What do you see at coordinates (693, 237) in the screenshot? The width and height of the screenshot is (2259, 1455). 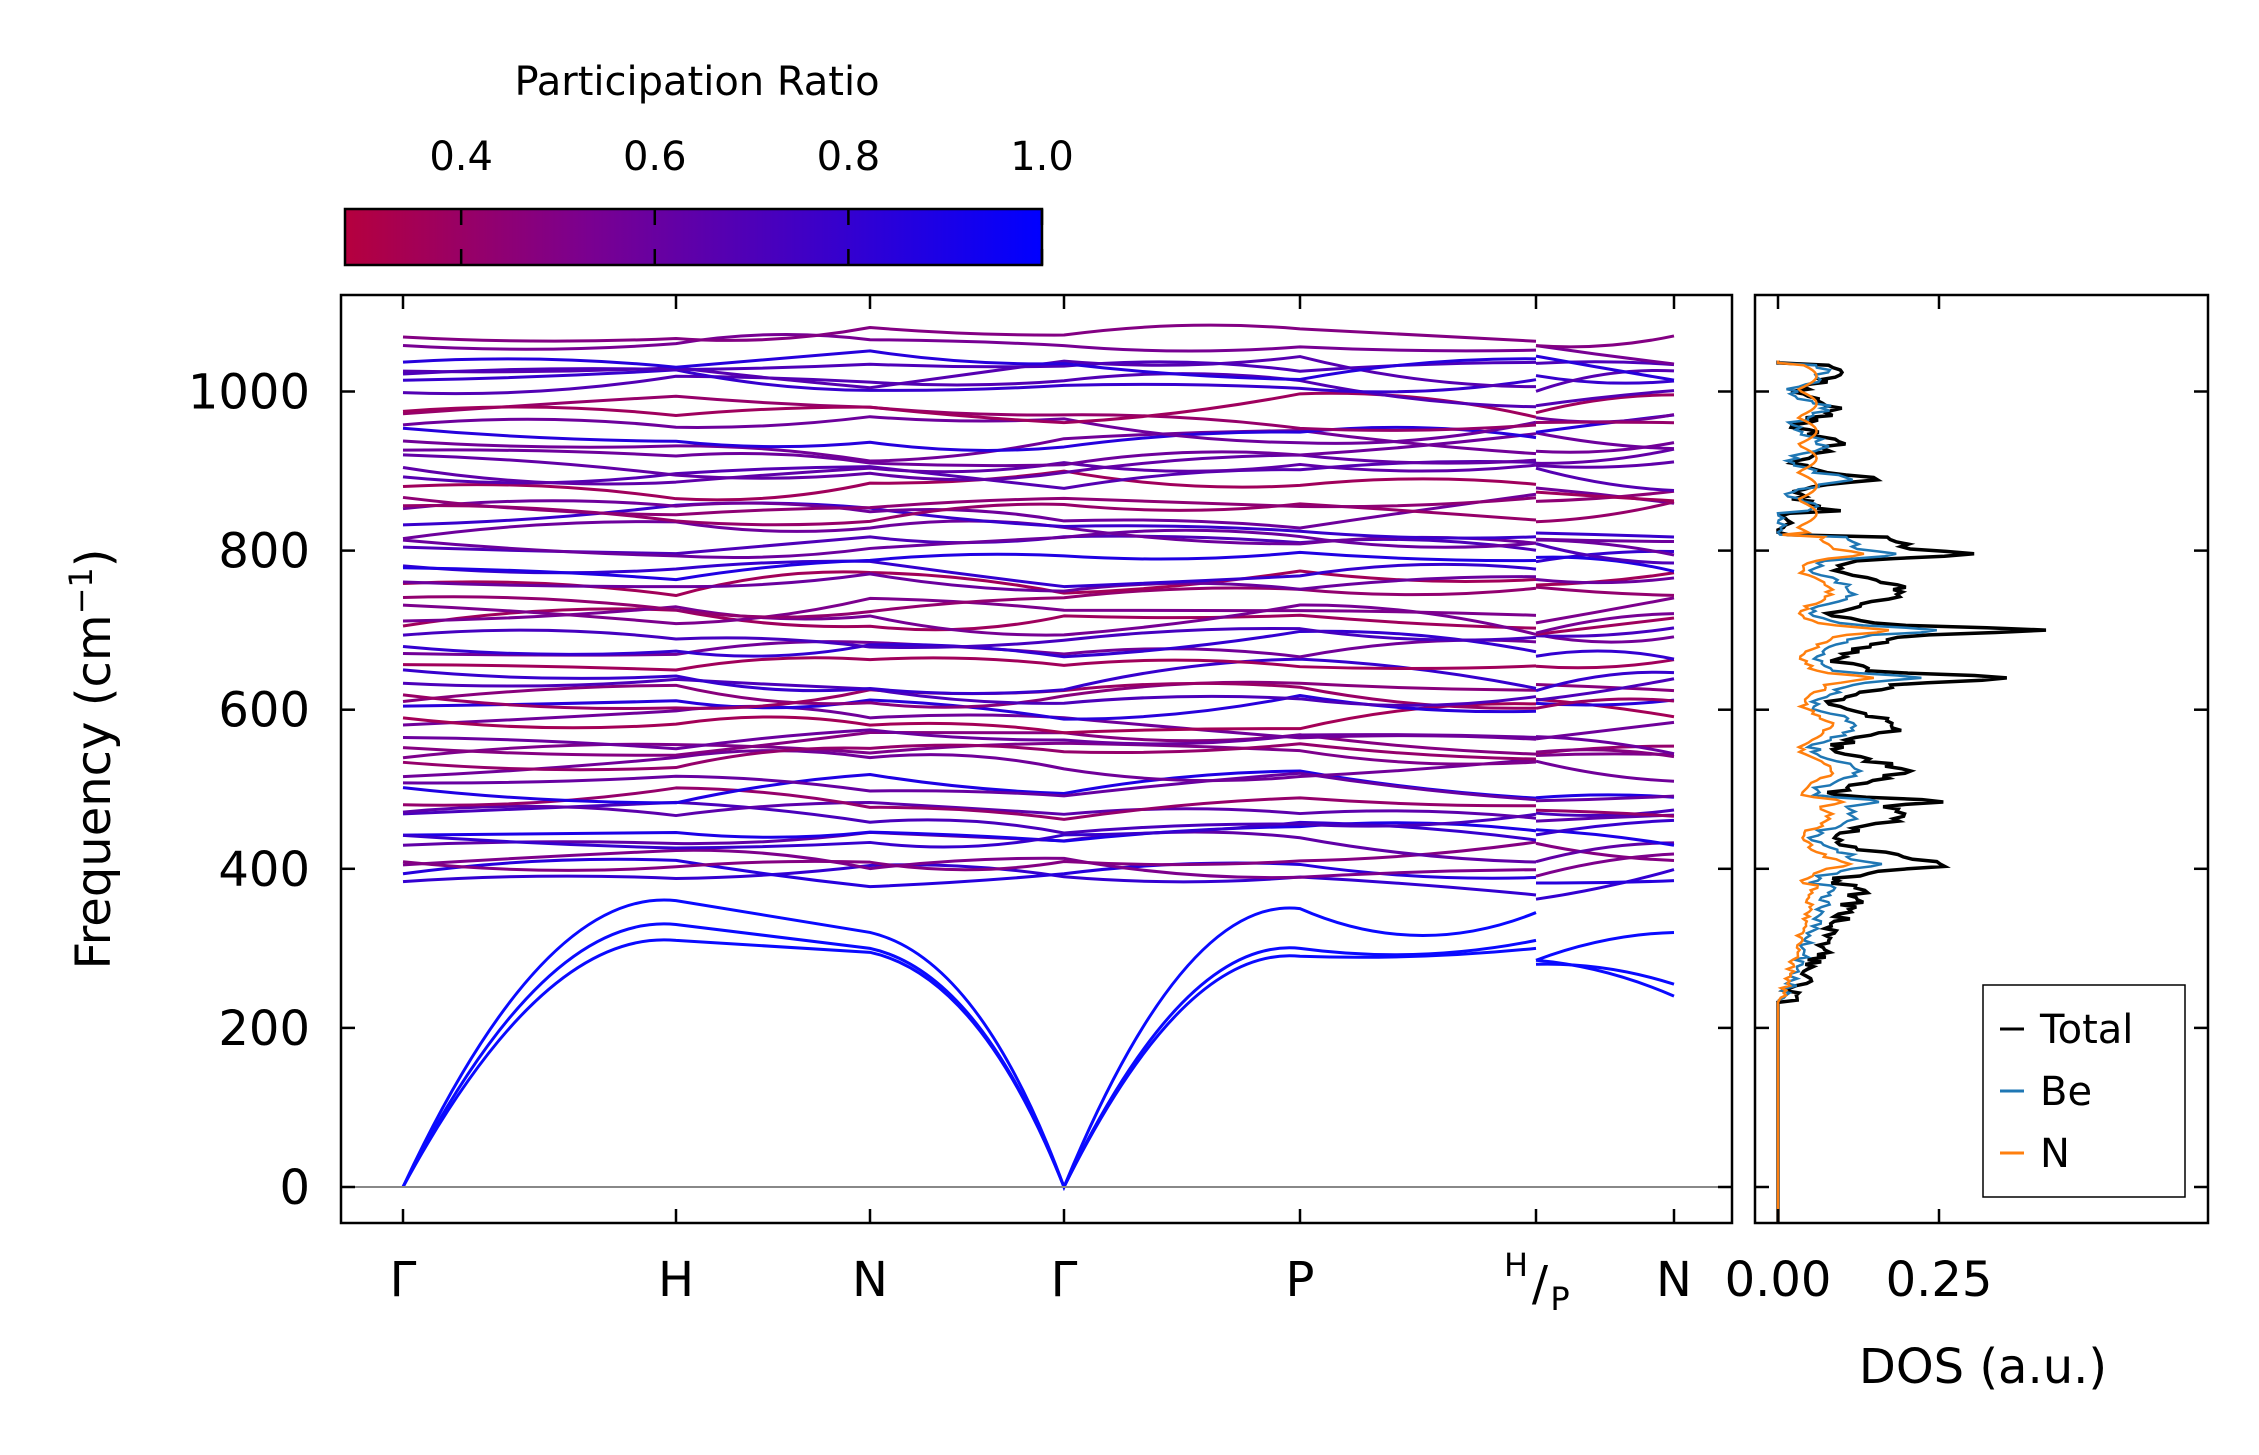 I see `colorbar-gradient` at bounding box center [693, 237].